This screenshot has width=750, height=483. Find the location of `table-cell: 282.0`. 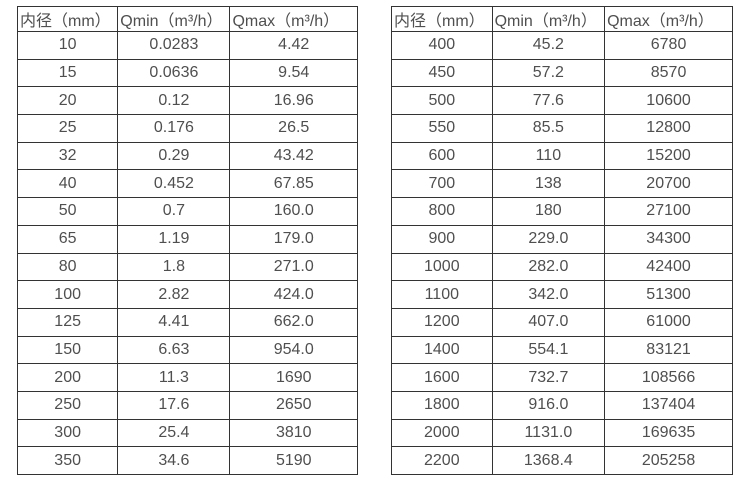

table-cell: 282.0 is located at coordinates (548, 267).